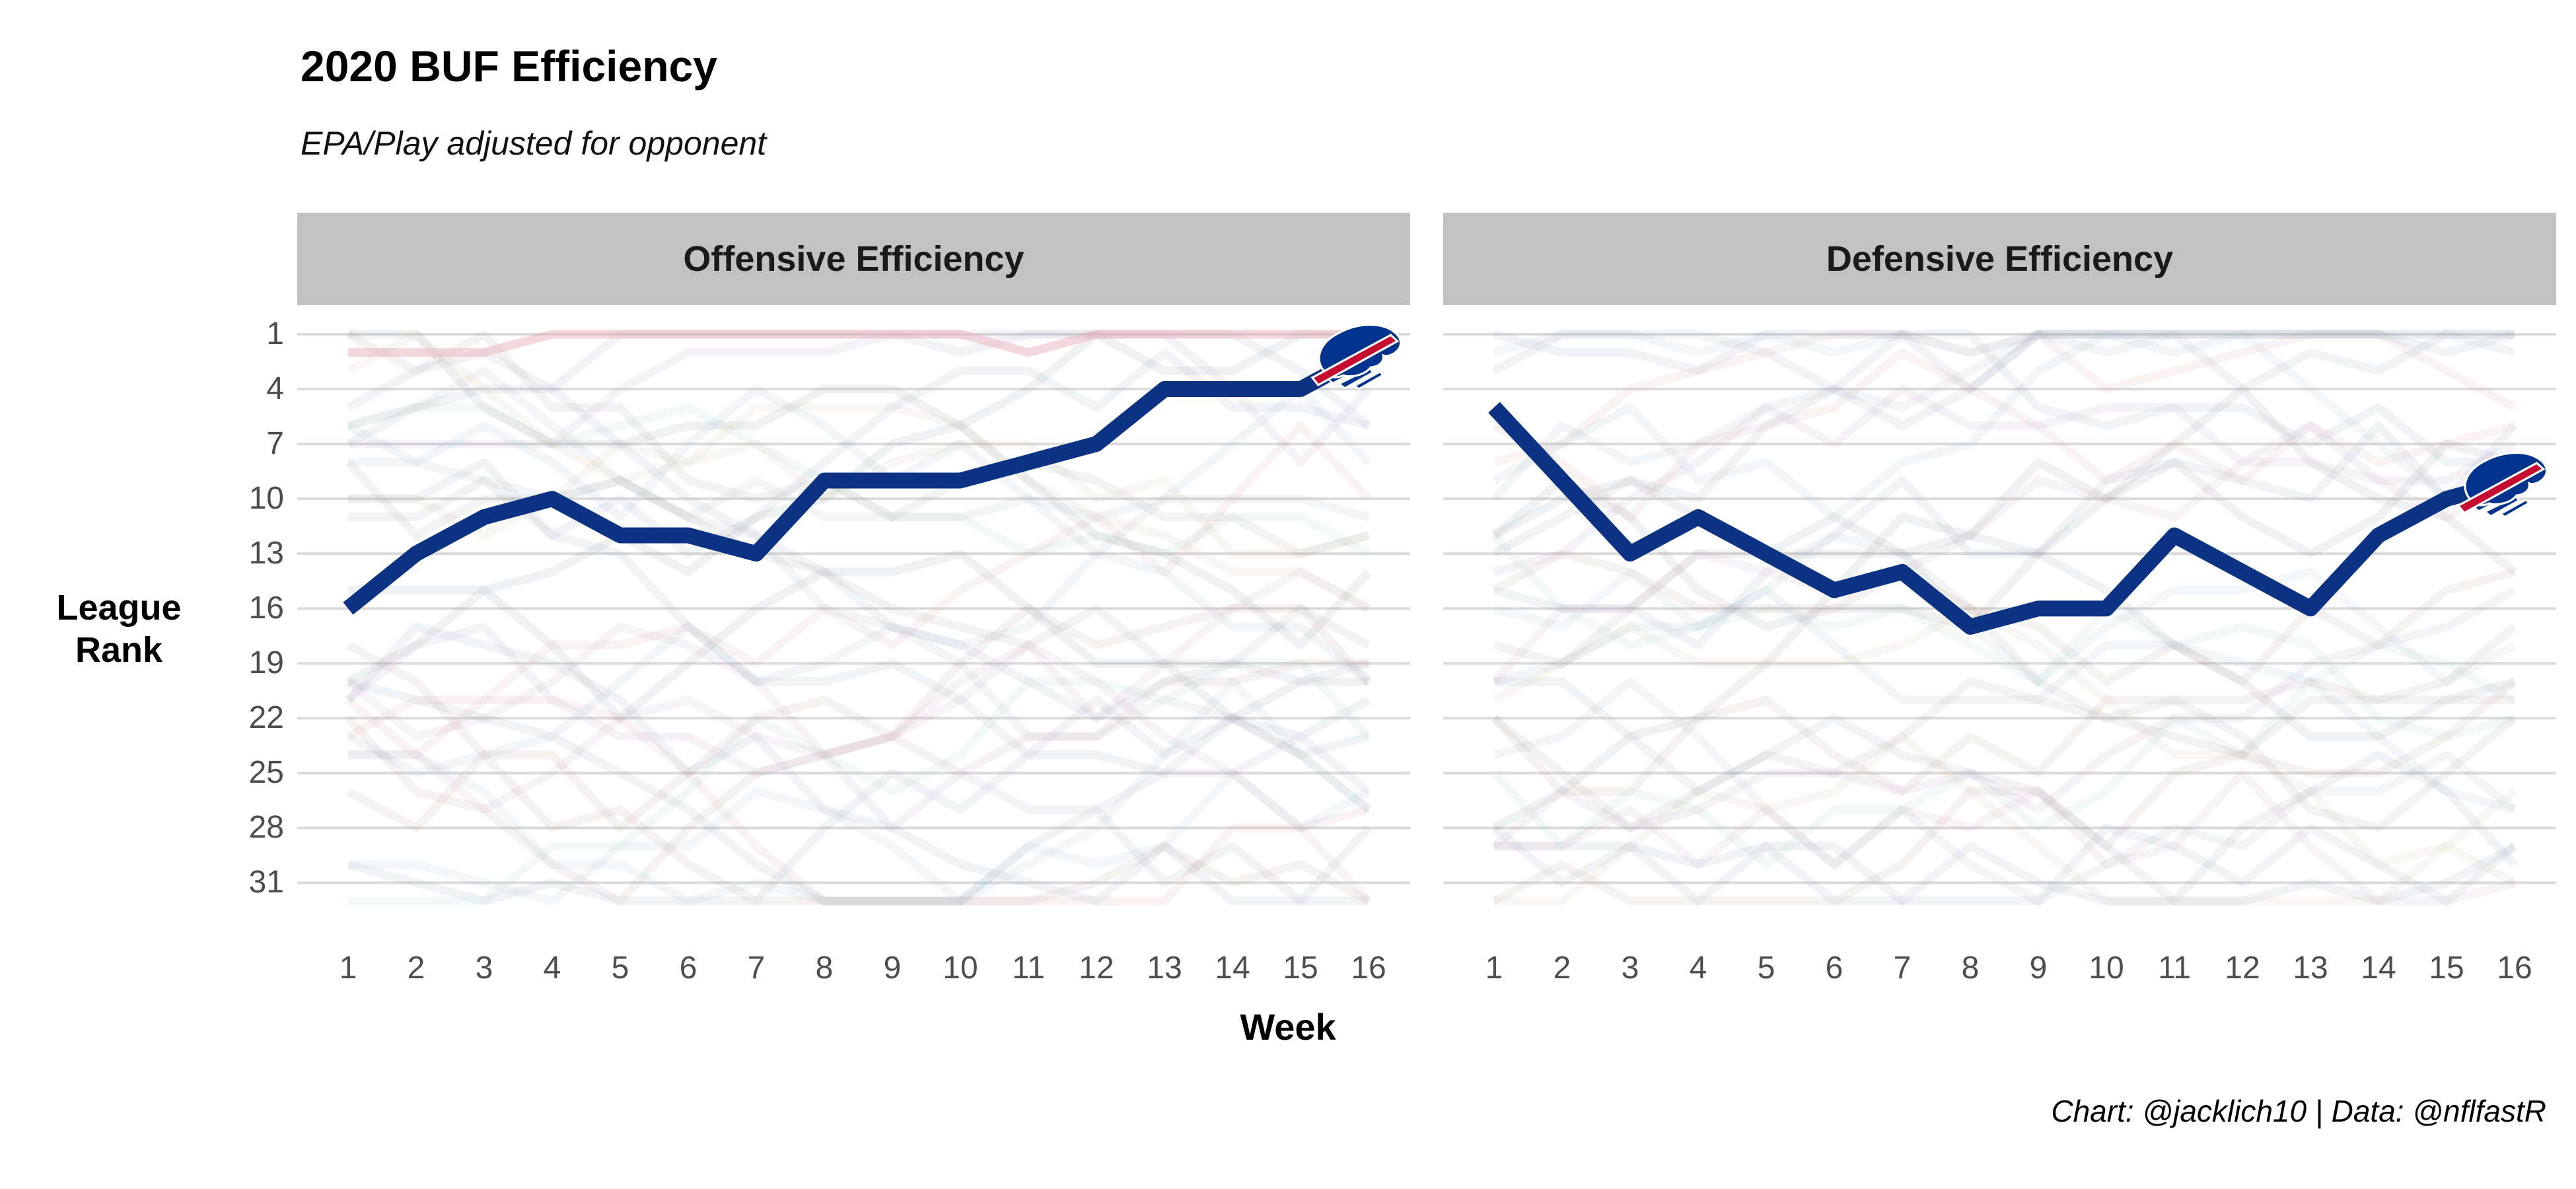  I want to click on x-tick-label: 12, so click(2242, 968).